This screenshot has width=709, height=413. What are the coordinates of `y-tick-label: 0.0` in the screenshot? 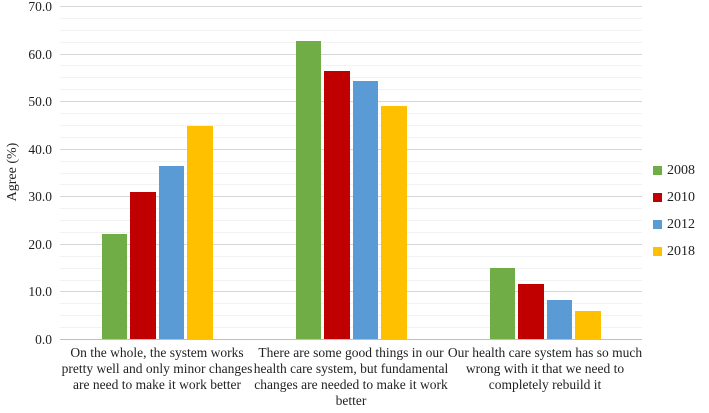 It's located at (43, 339).